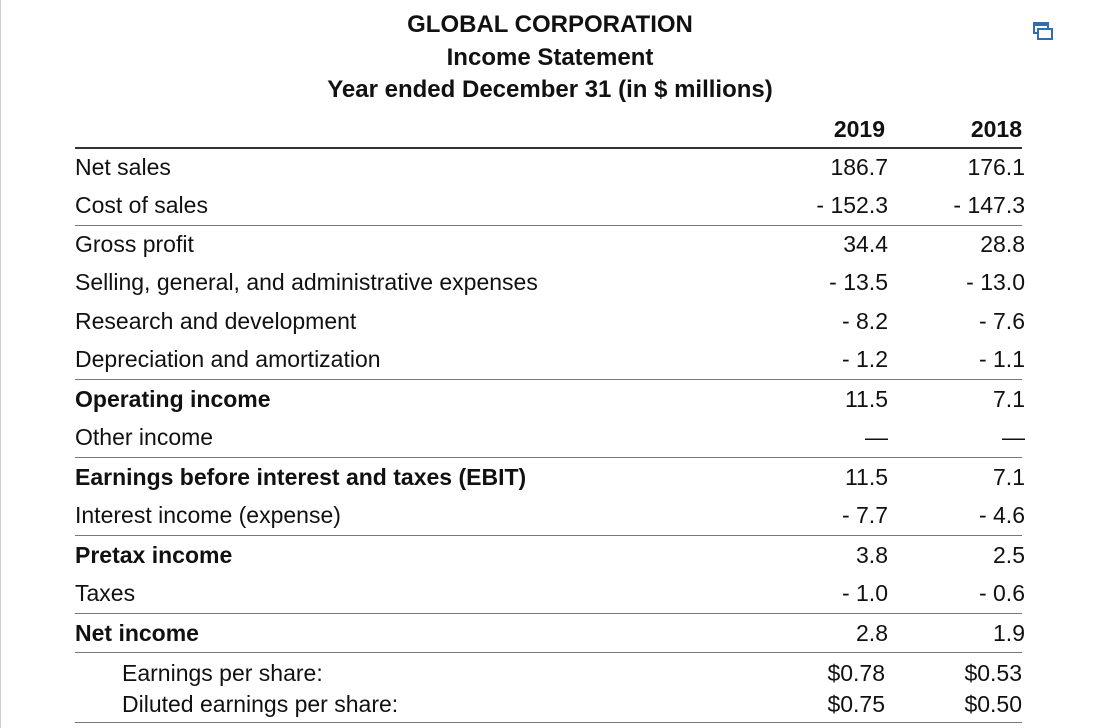 This screenshot has width=1100, height=728. What do you see at coordinates (550, 437) in the screenshot?
I see `row-other-income: Other income — —` at bounding box center [550, 437].